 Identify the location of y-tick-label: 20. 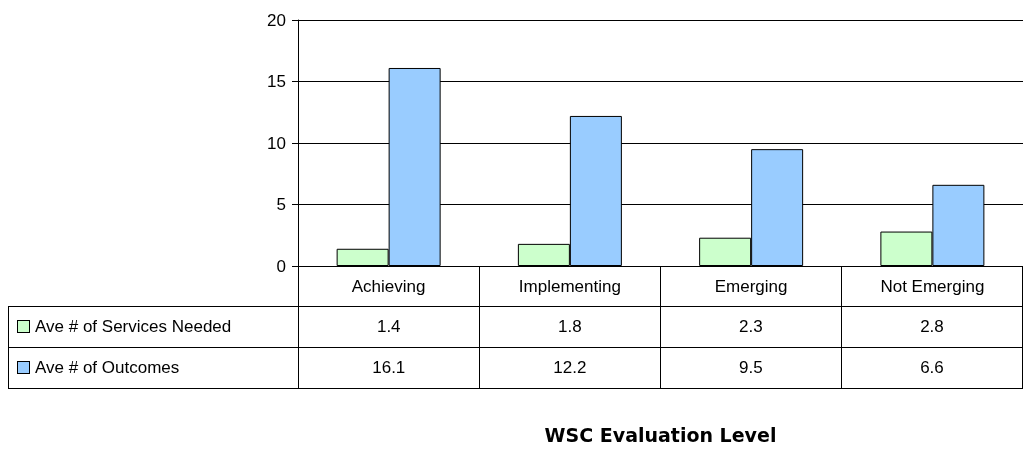
(276, 20).